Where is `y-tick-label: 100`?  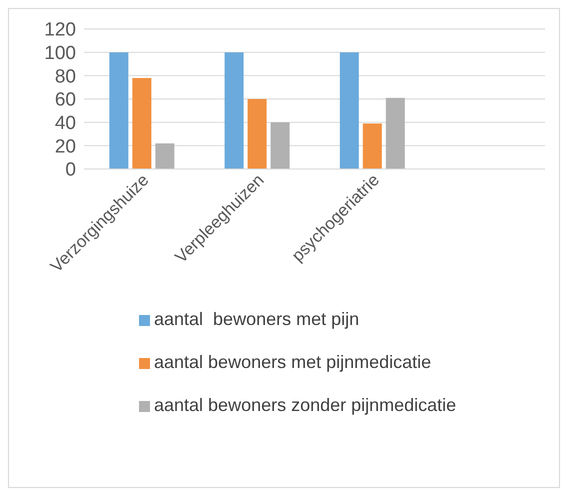
y-tick-label: 100 is located at coordinates (60, 53).